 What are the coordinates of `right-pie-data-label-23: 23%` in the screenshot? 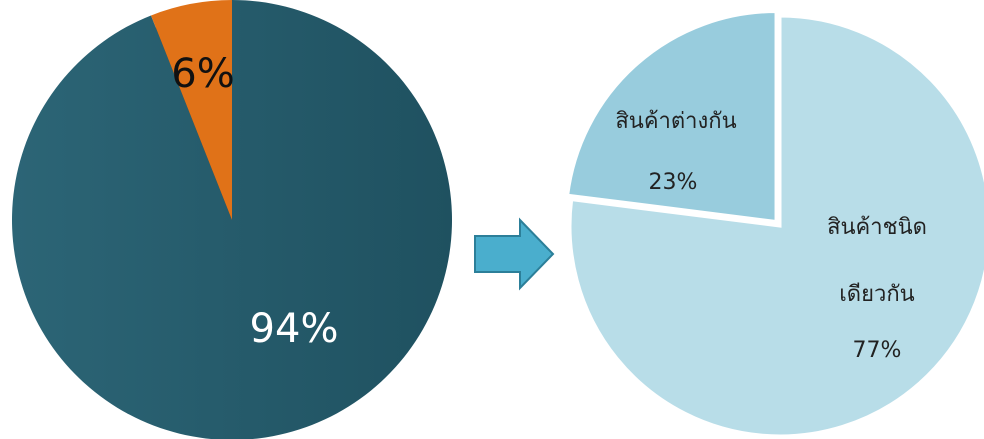 It's located at (673, 182).